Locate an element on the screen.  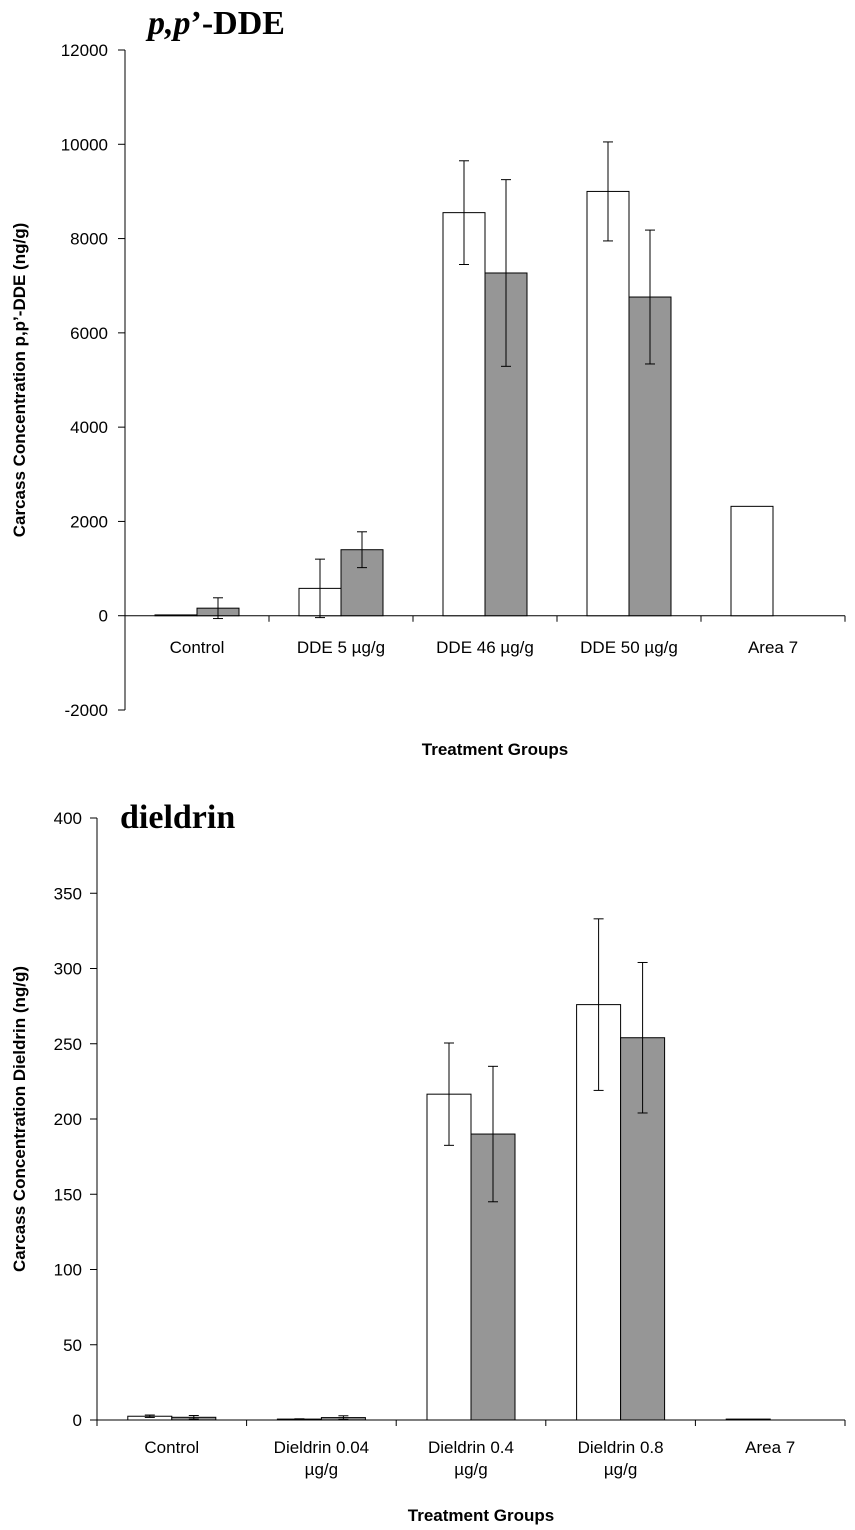
x-tick-label: DDE 46 µg/g is located at coordinates (485, 647).